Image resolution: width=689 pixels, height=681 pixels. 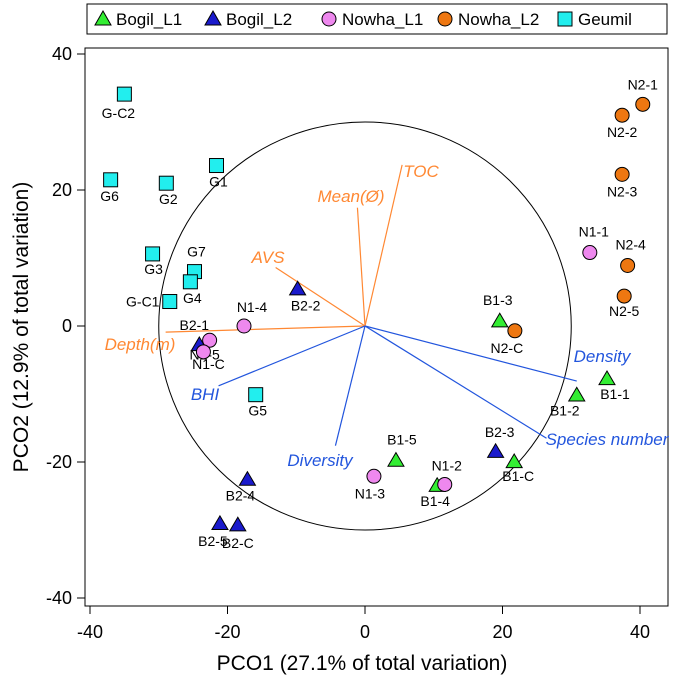 What do you see at coordinates (195, 325) in the screenshot?
I see `point-label-b2-1: B2-1` at bounding box center [195, 325].